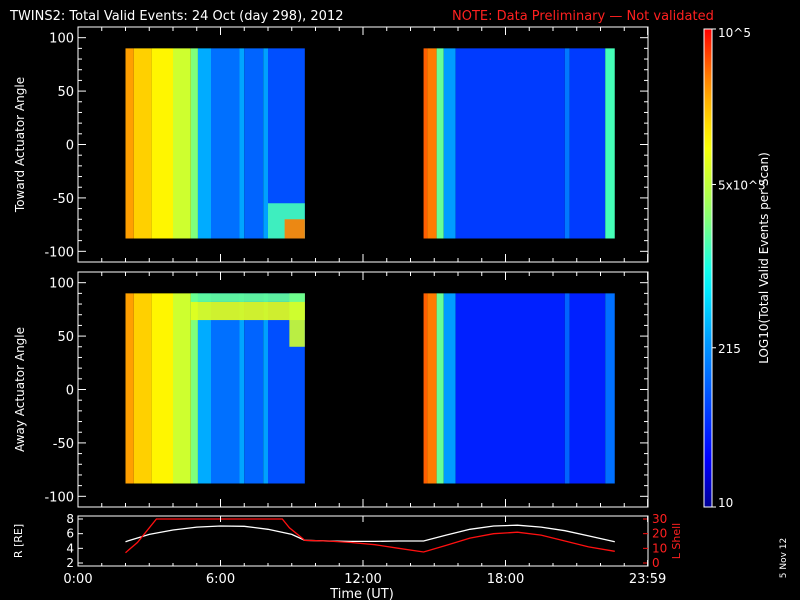  What do you see at coordinates (361, 593) in the screenshot?
I see `time-xlabel: Time (UT)` at bounding box center [361, 593].